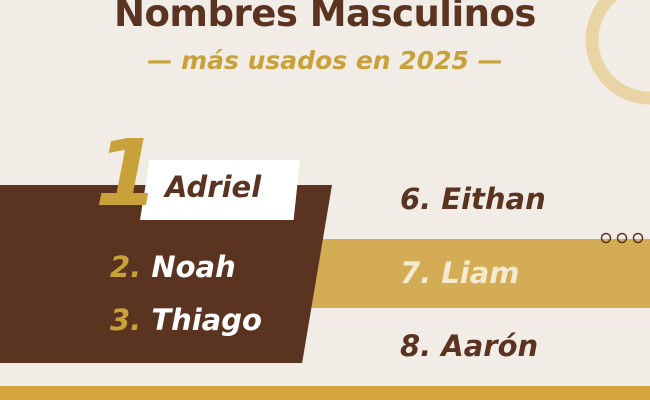 This screenshot has width=650, height=400. What do you see at coordinates (325, 393) in the screenshot?
I see `bottom-strip` at bounding box center [325, 393].